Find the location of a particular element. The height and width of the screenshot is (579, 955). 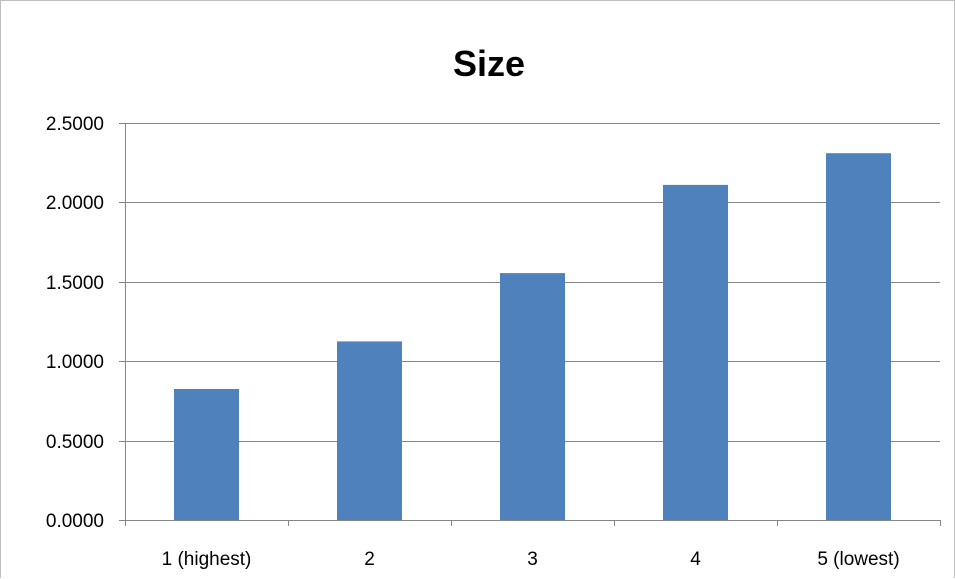

y-tick-label: 2.5000 is located at coordinates (75, 124).